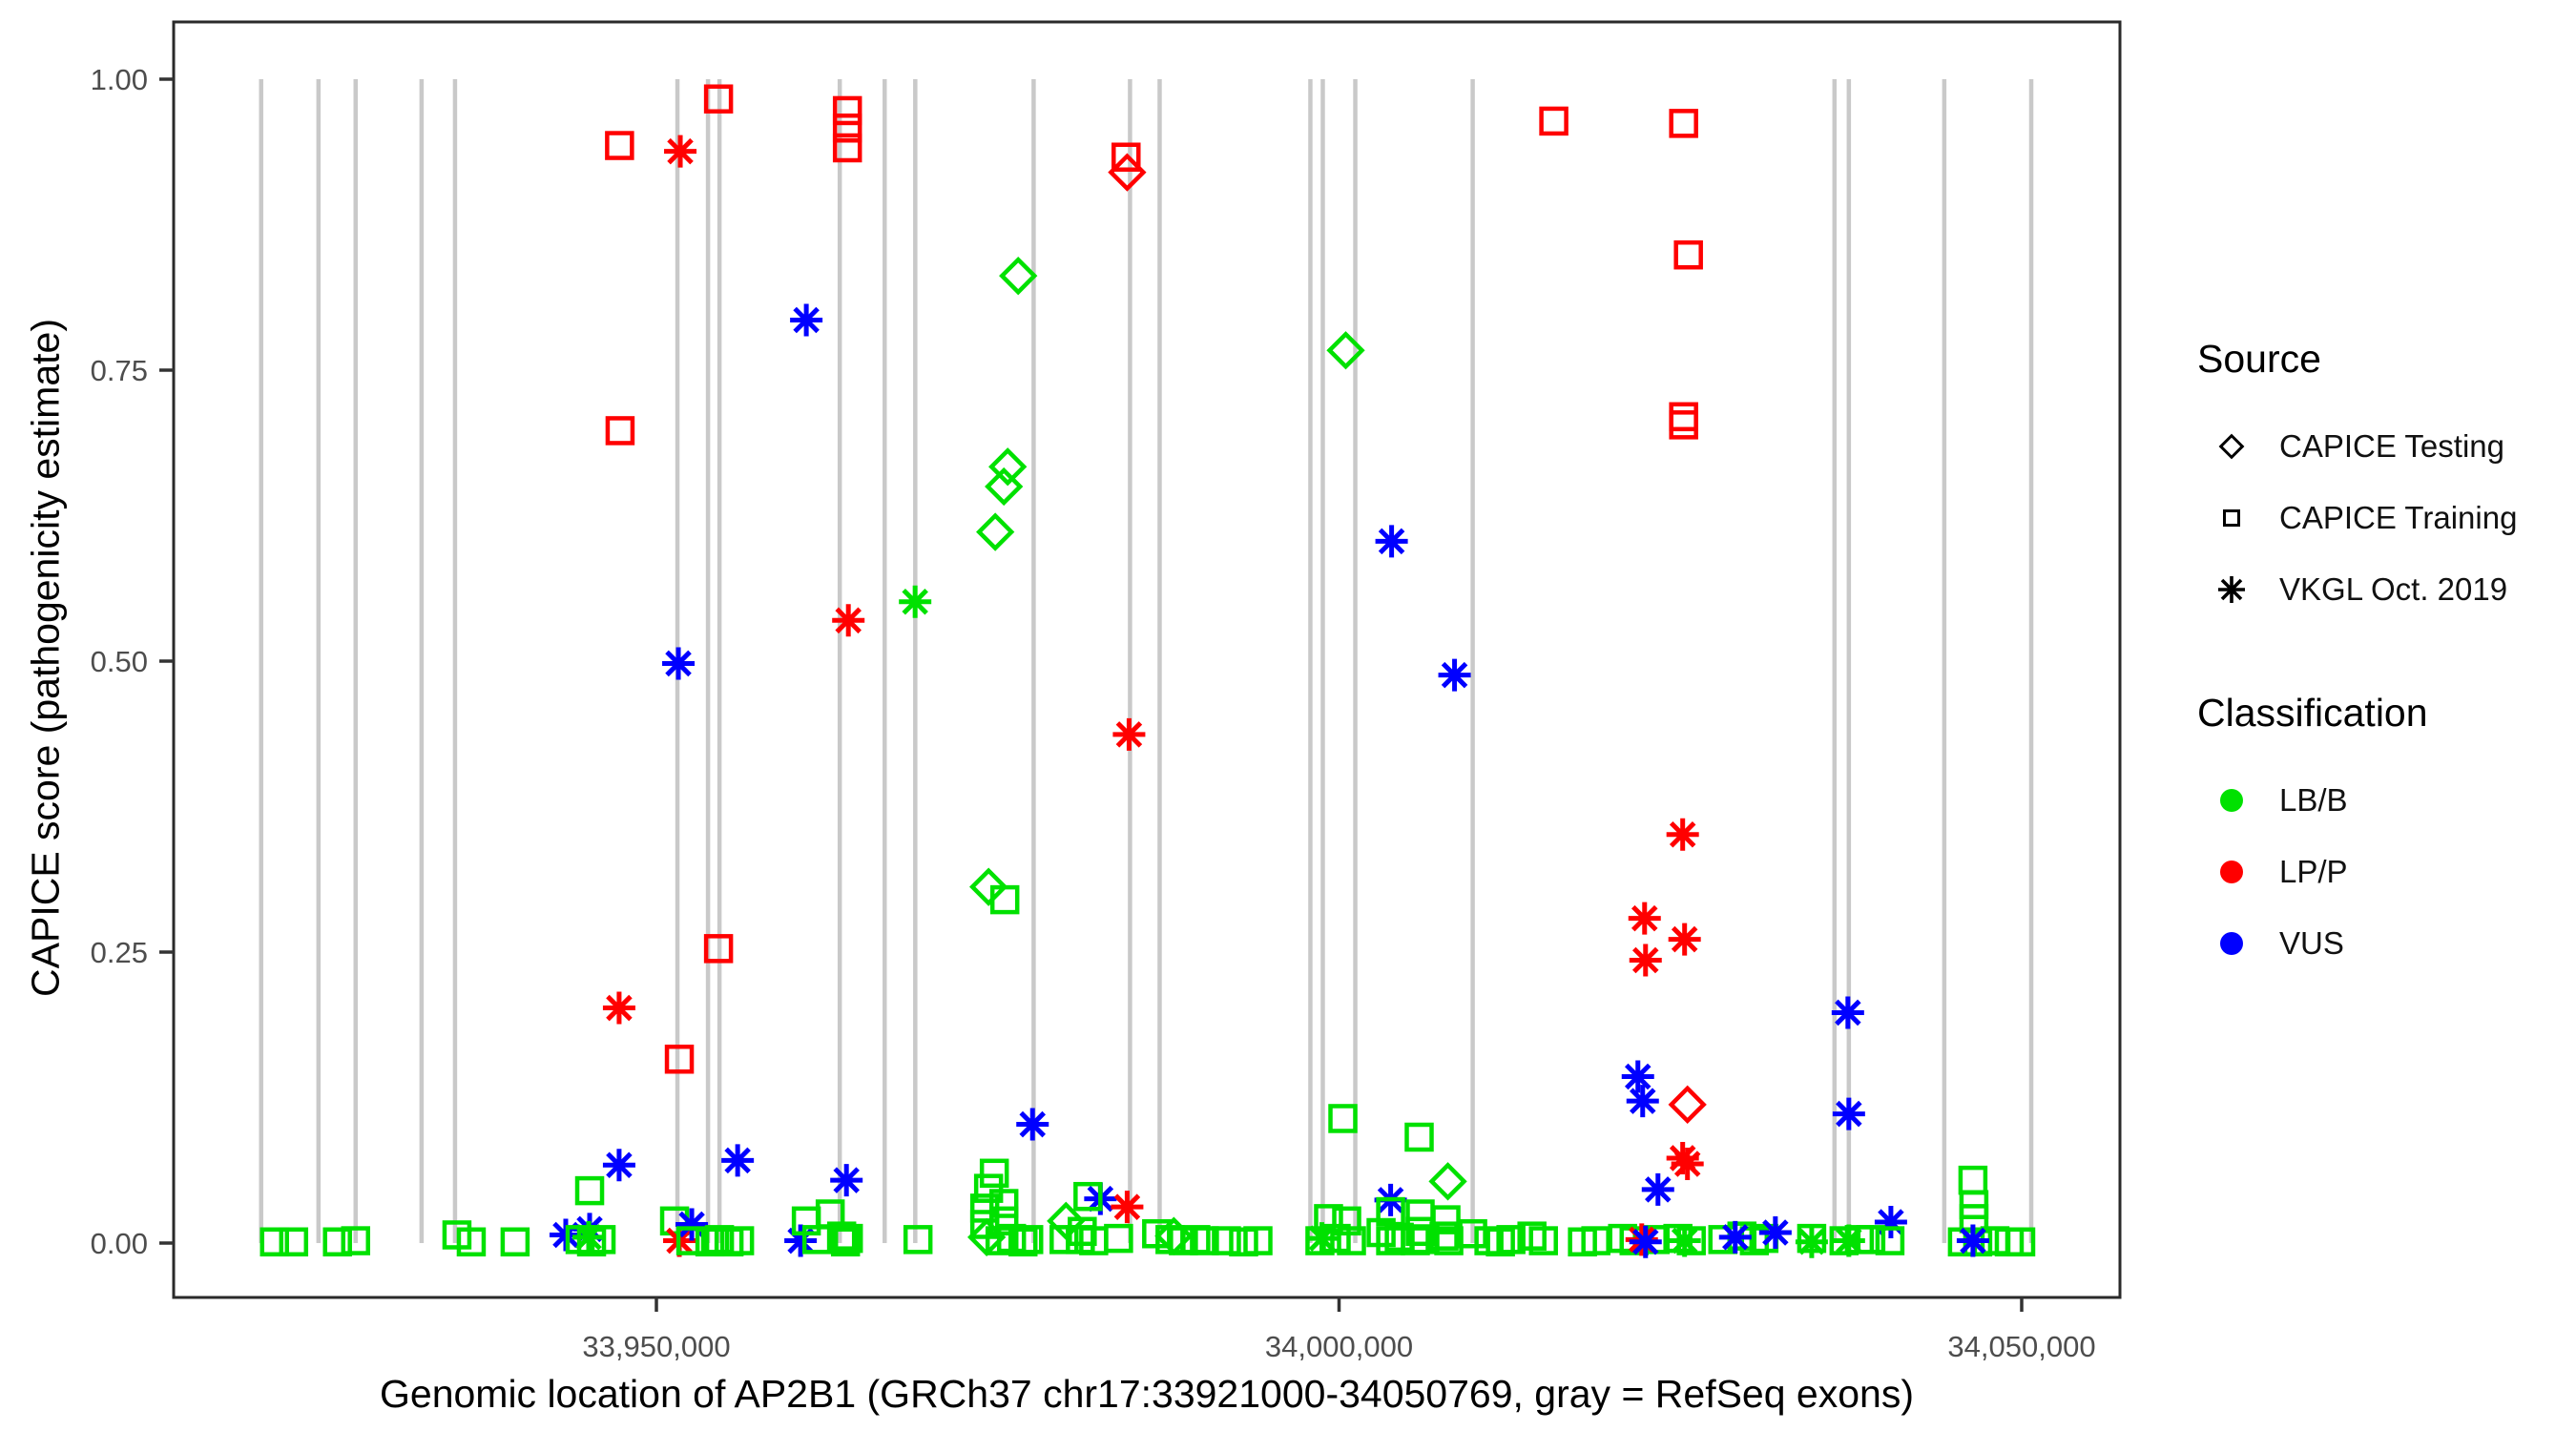 The height and width of the screenshot is (1431, 2576). What do you see at coordinates (2383, 517) in the screenshot?
I see `legend-item-capice-training: CAPICE Training` at bounding box center [2383, 517].